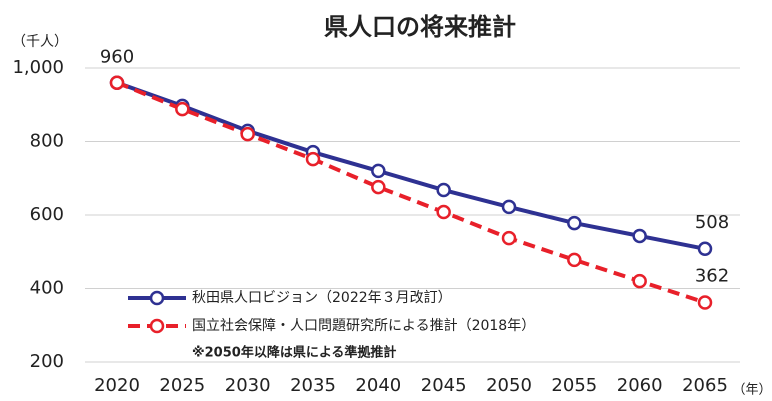  I want to click on x-tick-label: 2025, so click(182, 385).